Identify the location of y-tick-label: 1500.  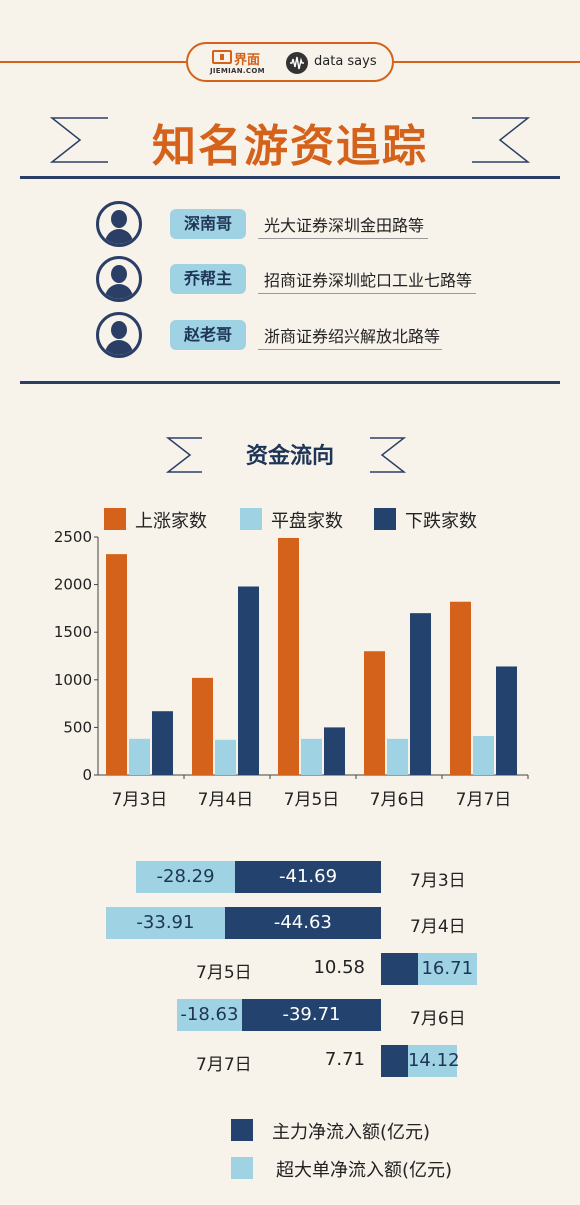
(73, 632).